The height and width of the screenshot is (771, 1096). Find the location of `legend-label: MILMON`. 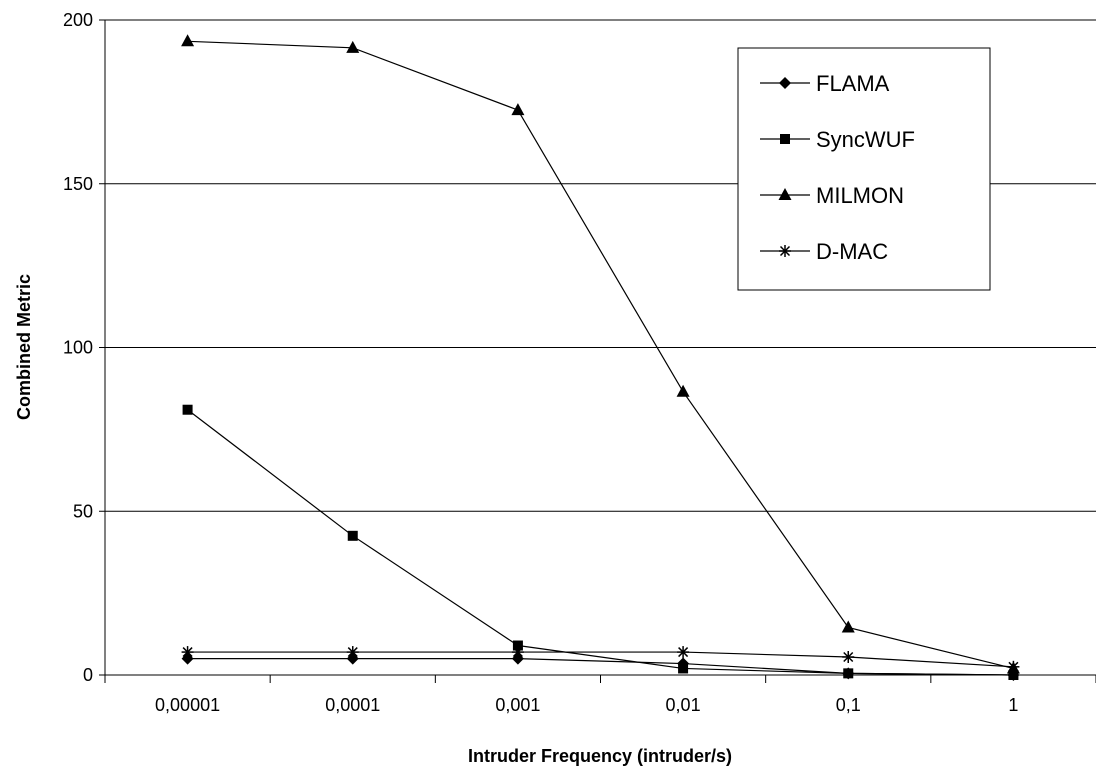

legend-label: MILMON is located at coordinates (860, 195).